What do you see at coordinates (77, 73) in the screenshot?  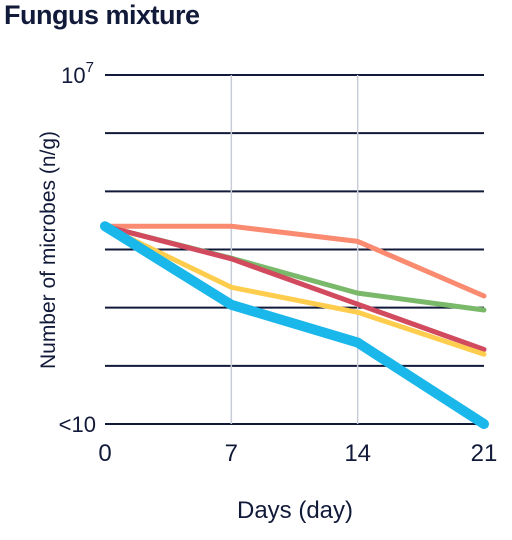 I see `y-tick-top: 107` at bounding box center [77, 73].